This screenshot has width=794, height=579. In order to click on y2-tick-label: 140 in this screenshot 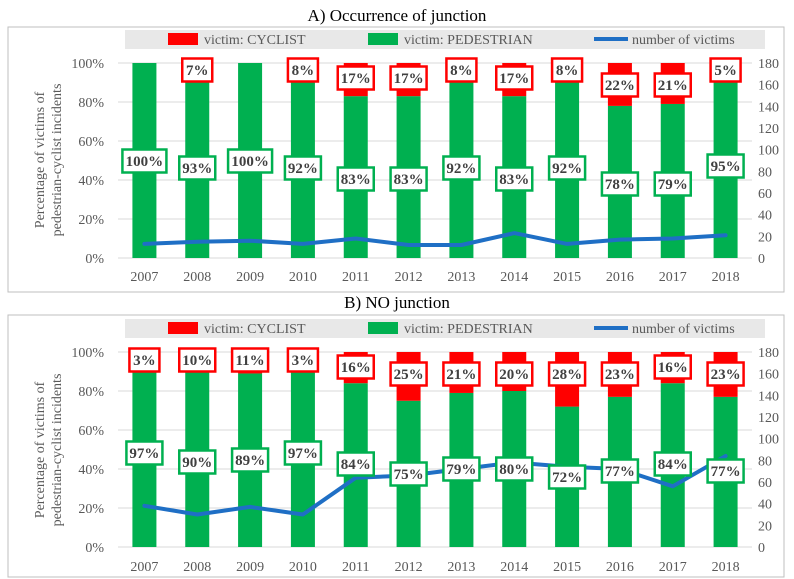, I will do `click(768, 107)`.